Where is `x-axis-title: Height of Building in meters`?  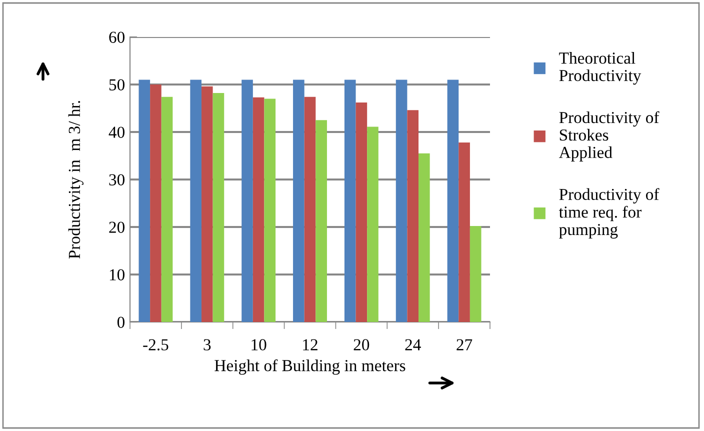
x-axis-title: Height of Building in meters is located at coordinates (310, 367).